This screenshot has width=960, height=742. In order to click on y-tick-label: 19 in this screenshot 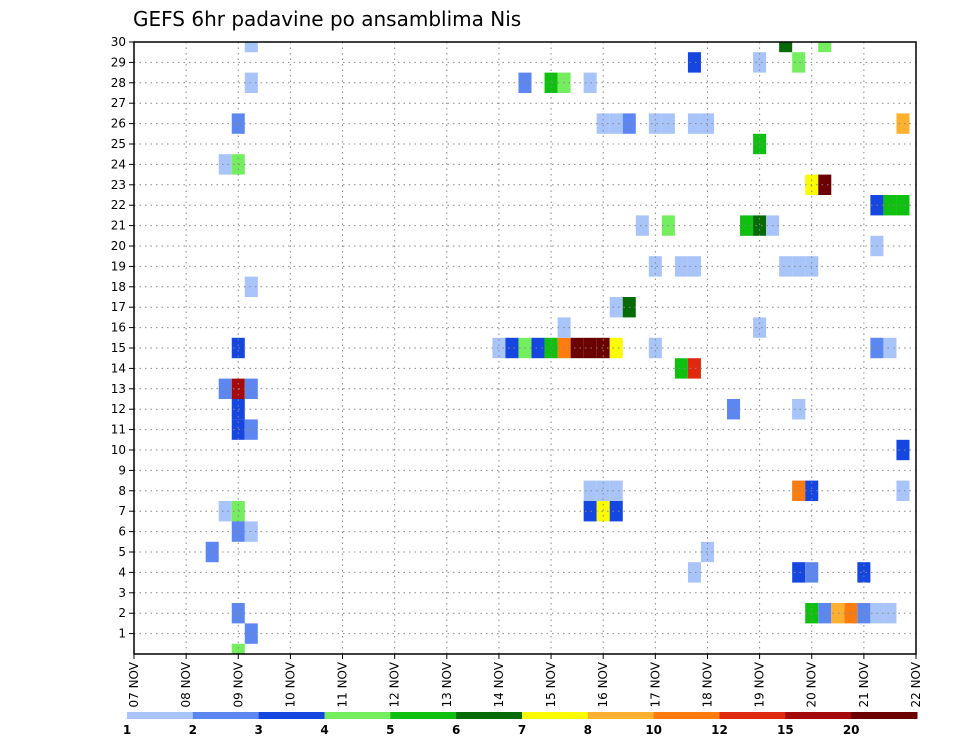, I will do `click(118, 266)`.